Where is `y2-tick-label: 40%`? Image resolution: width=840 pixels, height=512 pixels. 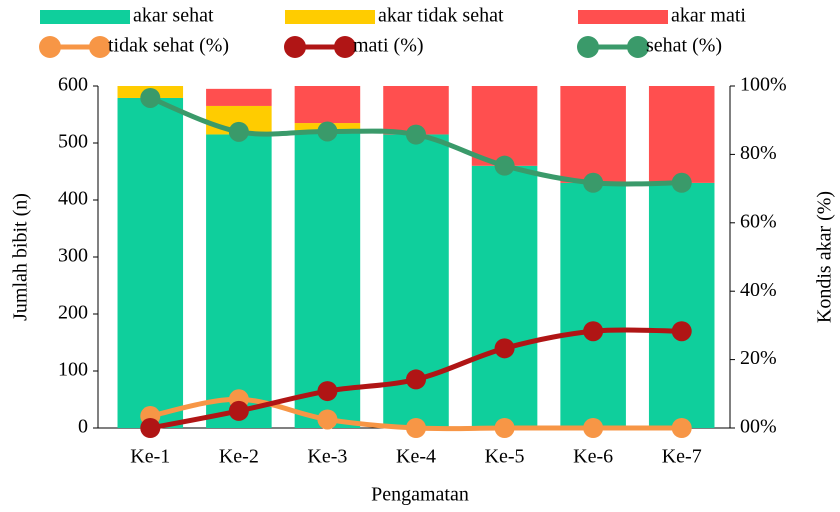 y2-tick-label: 40% is located at coordinates (758, 290).